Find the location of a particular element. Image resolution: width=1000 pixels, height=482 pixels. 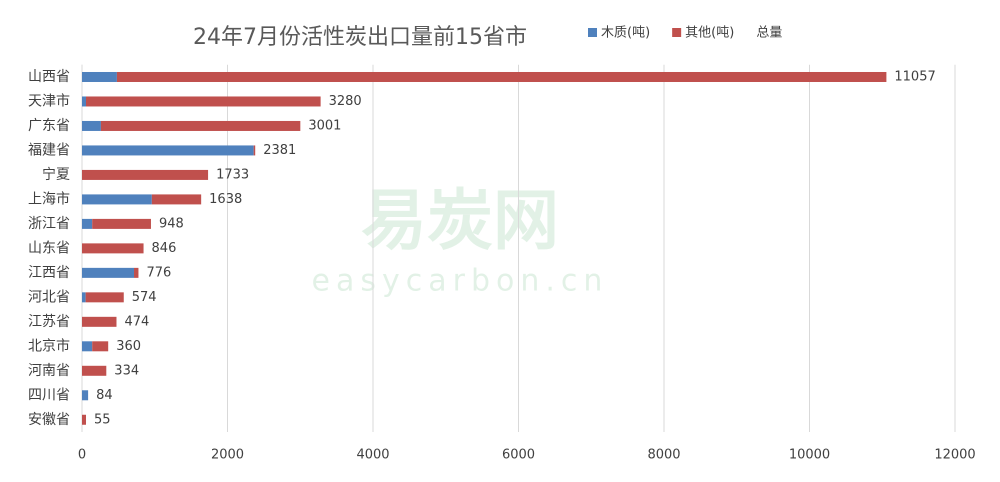

data-label: 846 is located at coordinates (164, 248).